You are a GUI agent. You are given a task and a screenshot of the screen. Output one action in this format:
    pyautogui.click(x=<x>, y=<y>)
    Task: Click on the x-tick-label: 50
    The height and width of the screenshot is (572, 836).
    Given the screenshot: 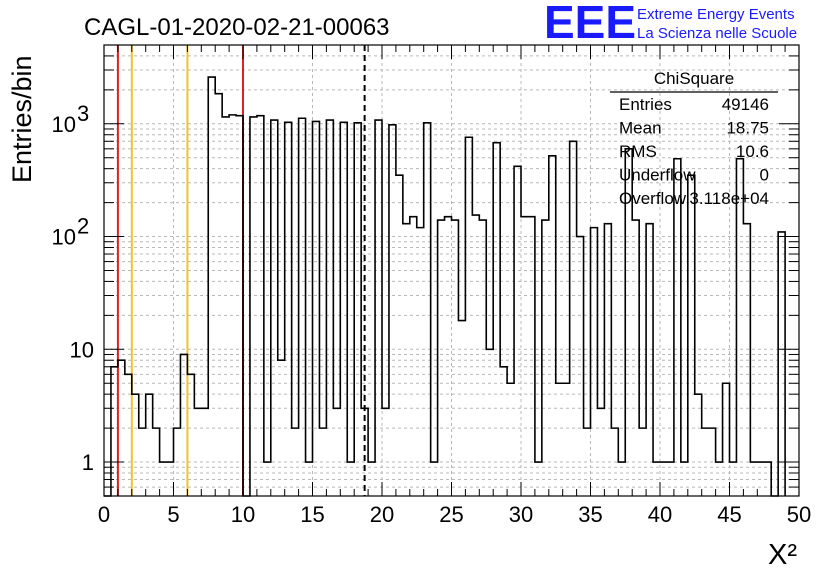 What is the action you would take?
    pyautogui.click(x=799, y=514)
    